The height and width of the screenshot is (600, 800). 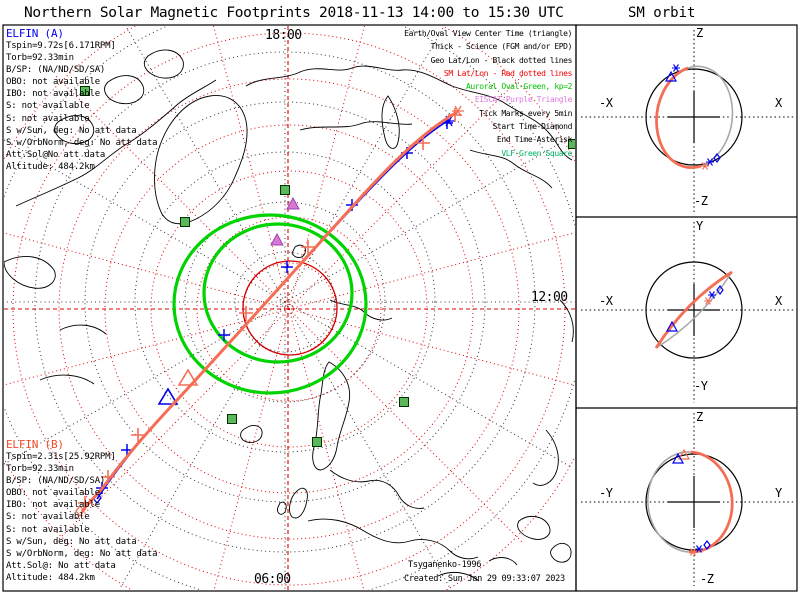 What do you see at coordinates (458, 111) in the screenshot?
I see `end-asterisk-b` at bounding box center [458, 111].